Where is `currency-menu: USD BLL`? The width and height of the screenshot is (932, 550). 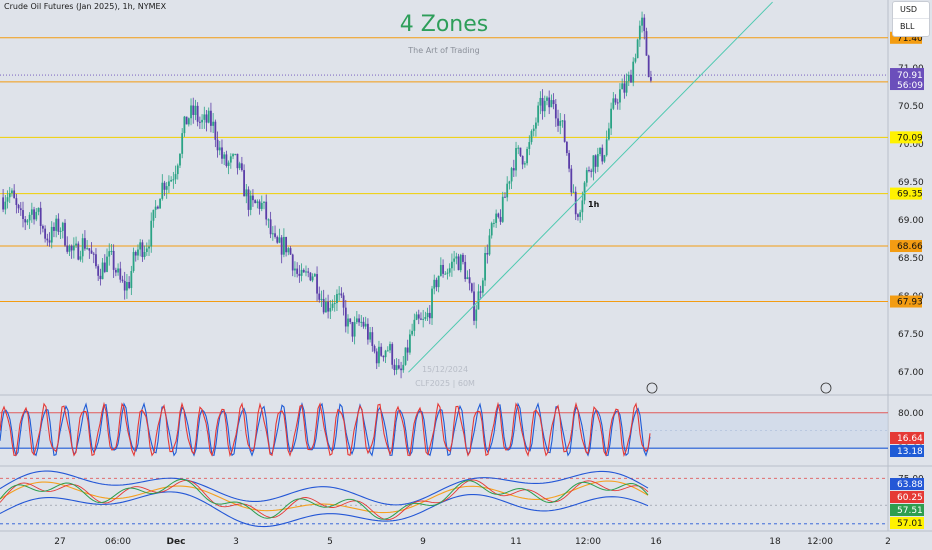 currency-menu: USD BLL is located at coordinates (911, 19).